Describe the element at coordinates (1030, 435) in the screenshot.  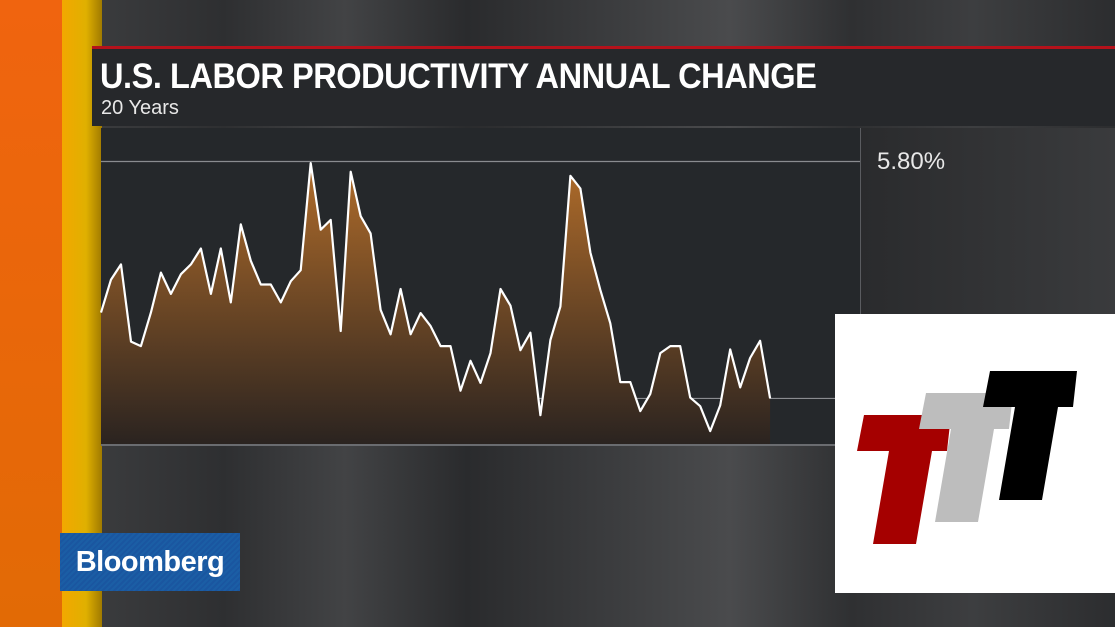
I see `black-t-shape` at that location.